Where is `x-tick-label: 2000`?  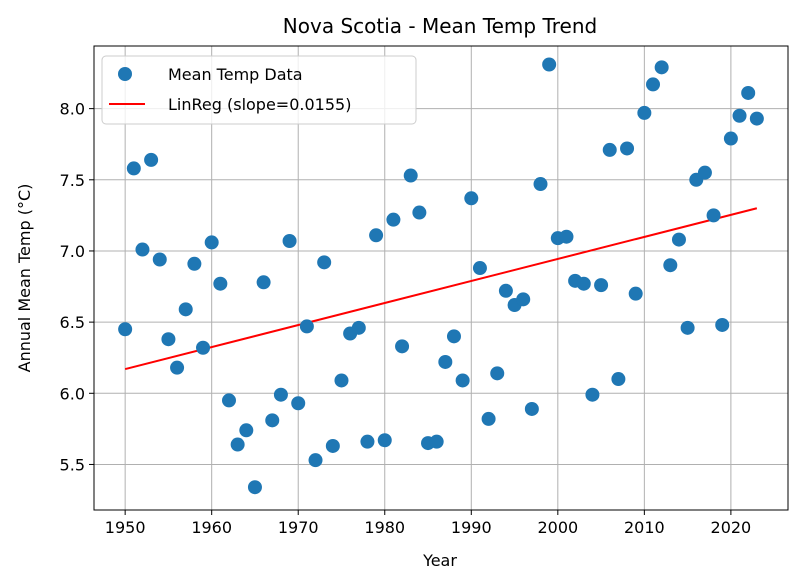
x-tick-label: 2000 is located at coordinates (557, 527).